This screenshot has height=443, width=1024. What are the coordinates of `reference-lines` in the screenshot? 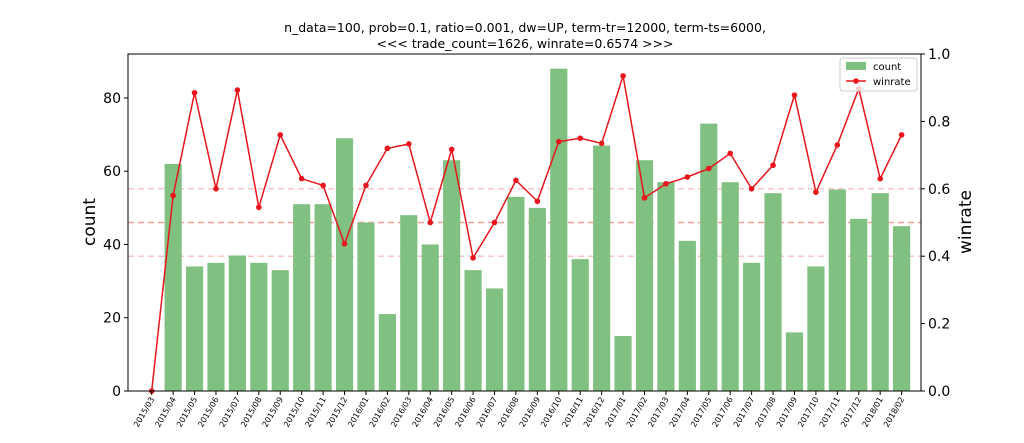 It's located at (524, 222).